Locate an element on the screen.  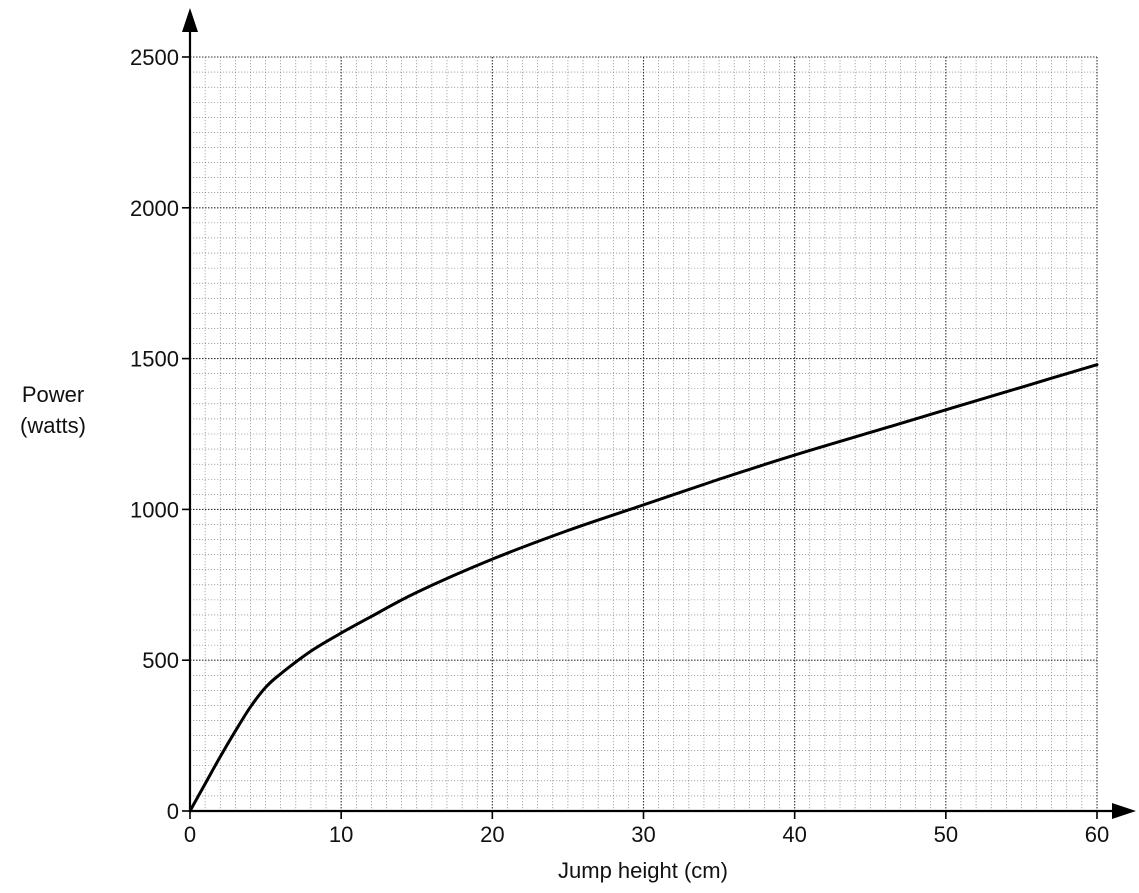
y-tick-labels: 0 500 1000 1500 2000 2500 is located at coordinates (154, 434).